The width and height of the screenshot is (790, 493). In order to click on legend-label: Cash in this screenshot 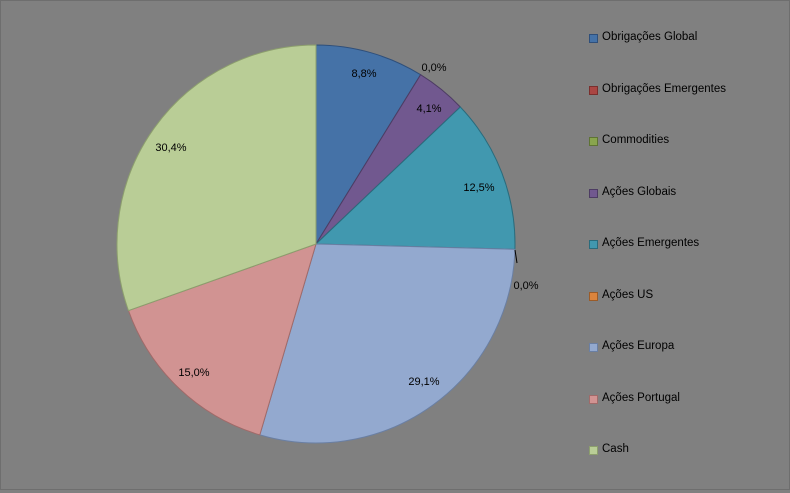, I will do `click(615, 449)`.